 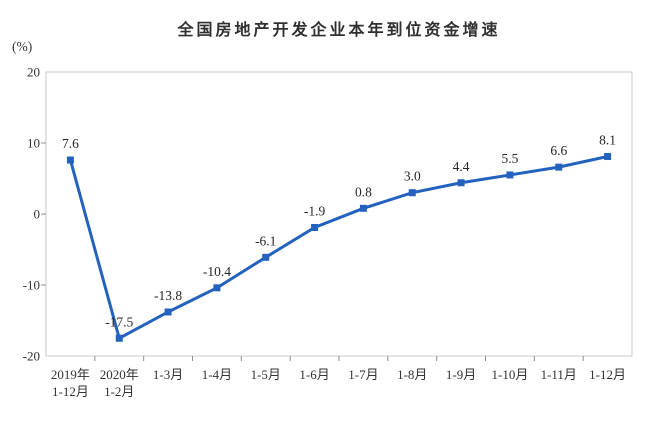 What do you see at coordinates (558, 150) in the screenshot?
I see `data-point-label: 6.6` at bounding box center [558, 150].